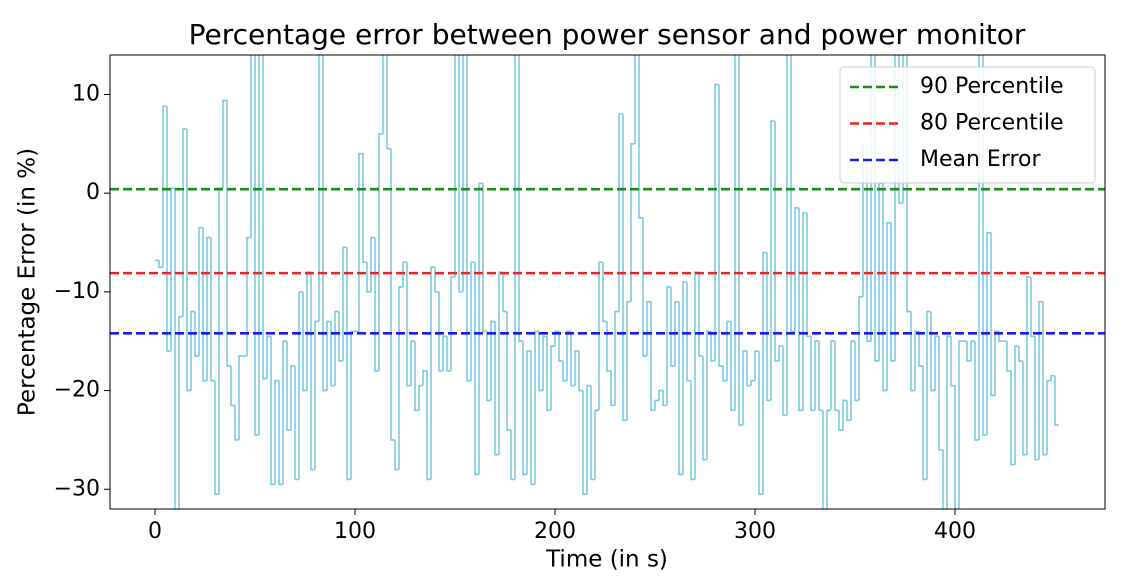 The image size is (1147, 587). I want to click on legend-label: Mean Error, so click(981, 159).